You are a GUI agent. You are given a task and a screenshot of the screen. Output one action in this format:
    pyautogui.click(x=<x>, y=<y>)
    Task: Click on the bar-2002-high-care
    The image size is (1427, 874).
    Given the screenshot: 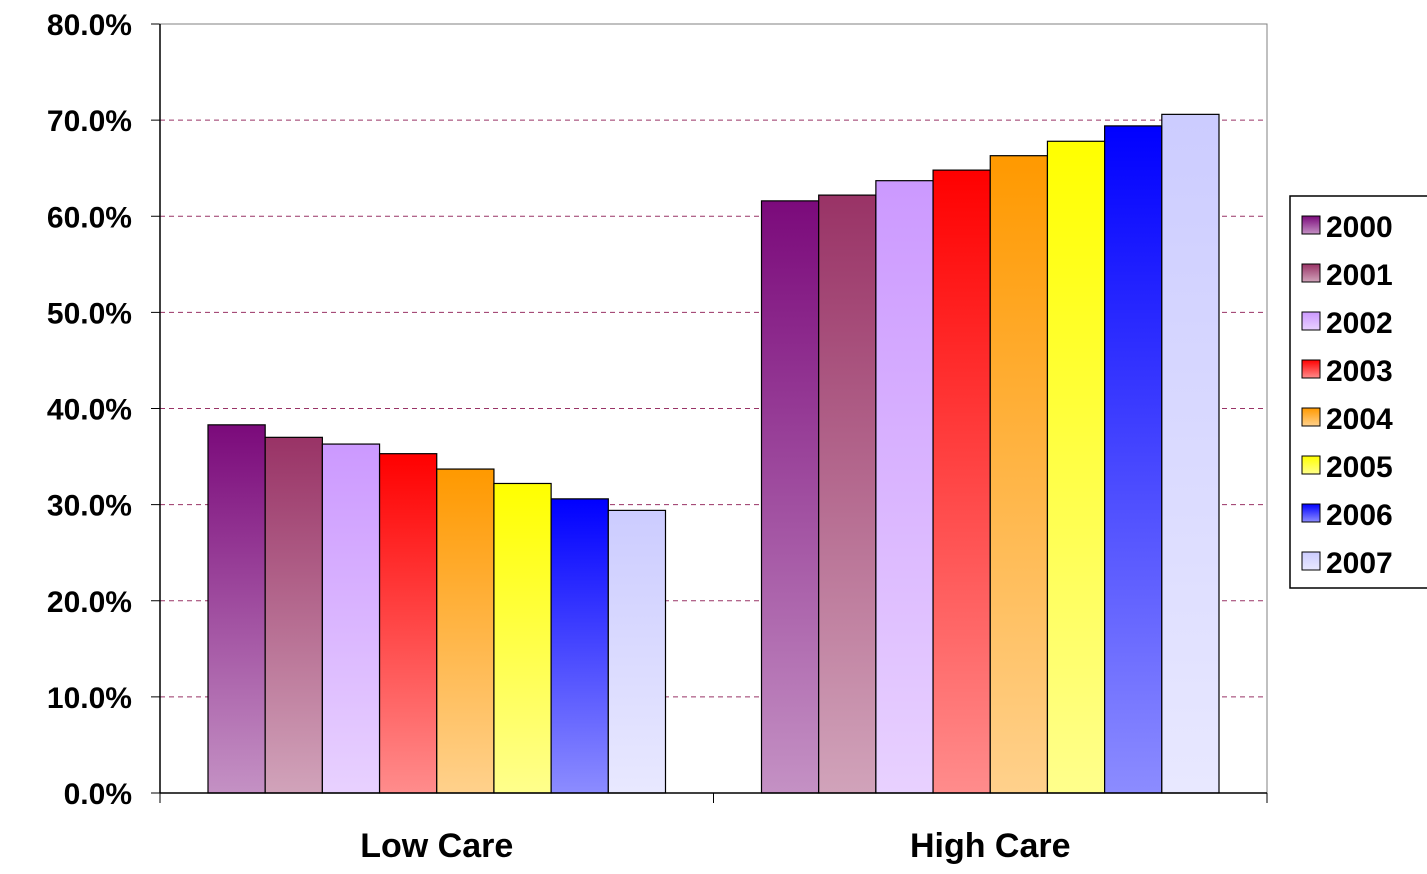 What is the action you would take?
    pyautogui.click(x=904, y=487)
    